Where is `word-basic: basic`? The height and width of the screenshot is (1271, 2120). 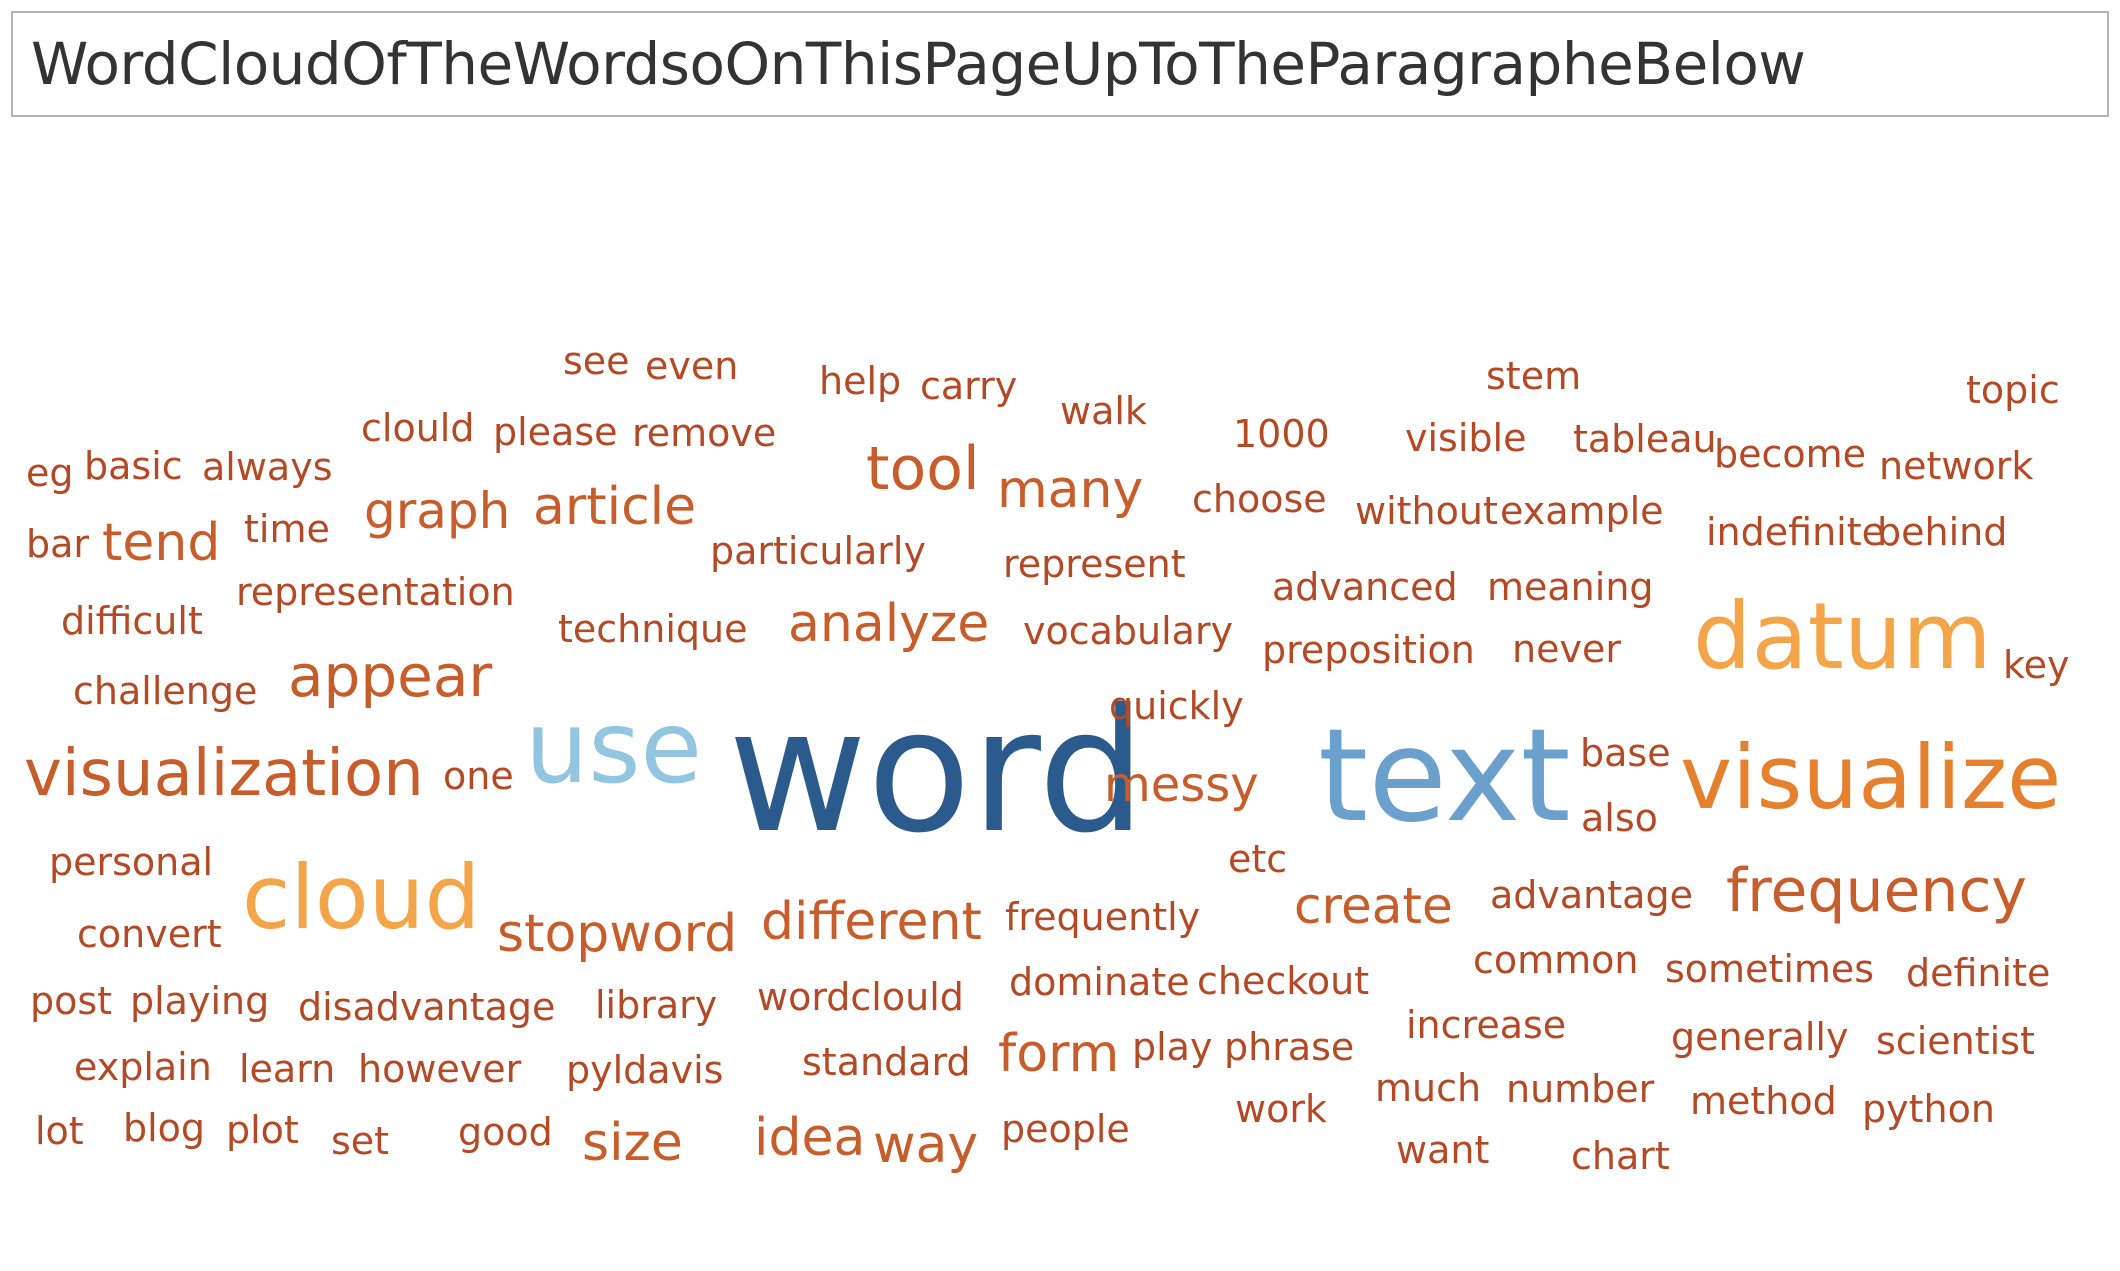
word-basic: basic is located at coordinates (133, 466).